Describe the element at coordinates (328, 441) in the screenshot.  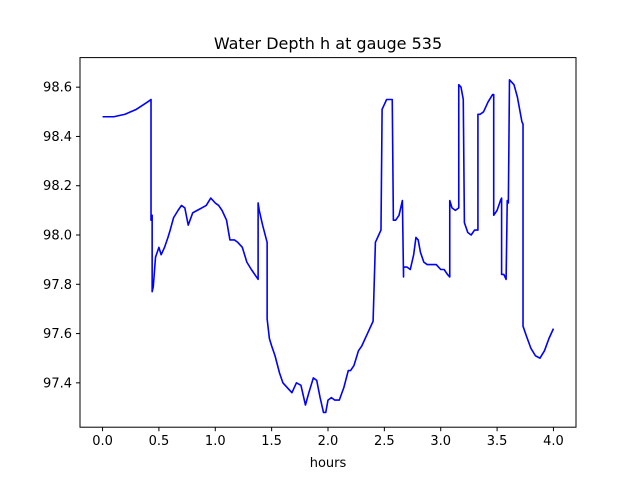
I see `x-tick-label: 2.0` at that location.